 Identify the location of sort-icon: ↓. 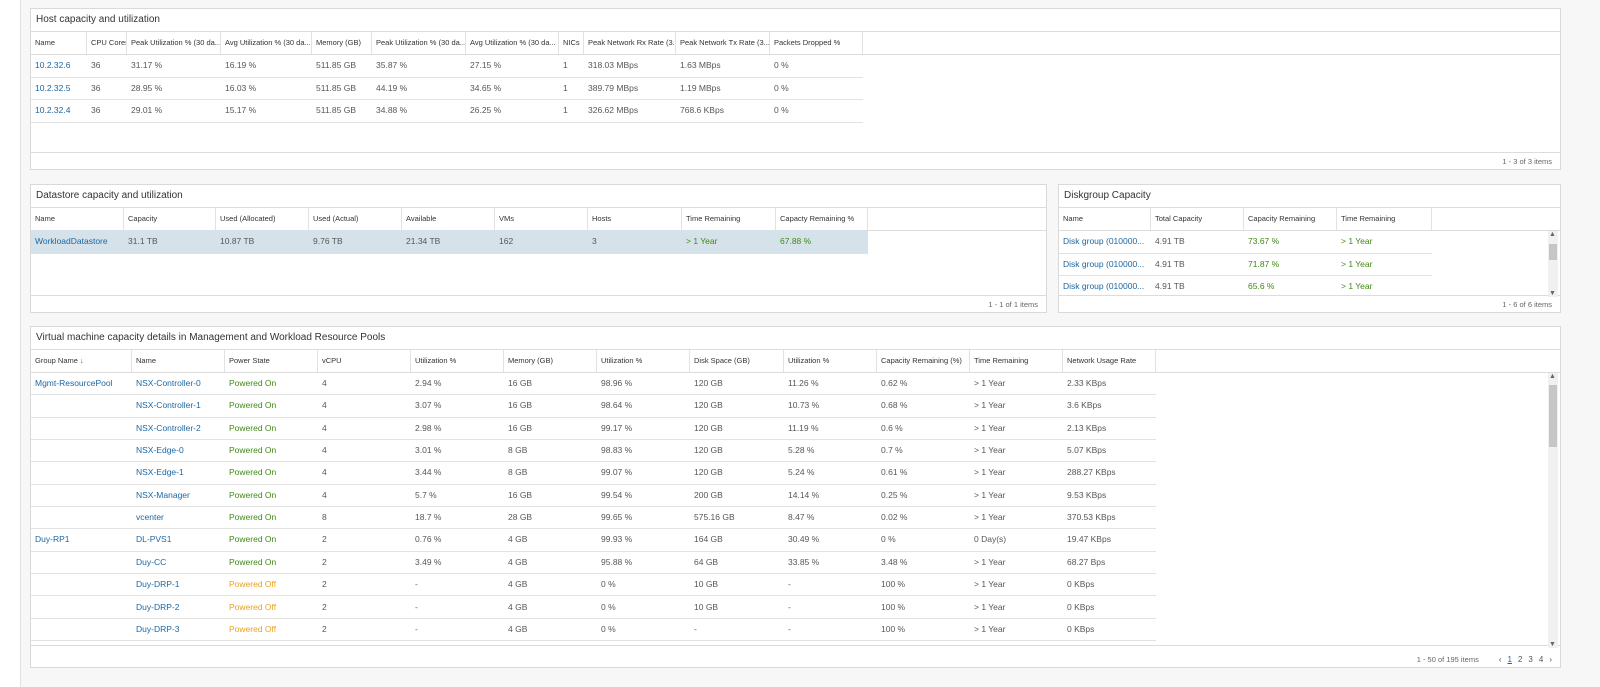
(80, 360).